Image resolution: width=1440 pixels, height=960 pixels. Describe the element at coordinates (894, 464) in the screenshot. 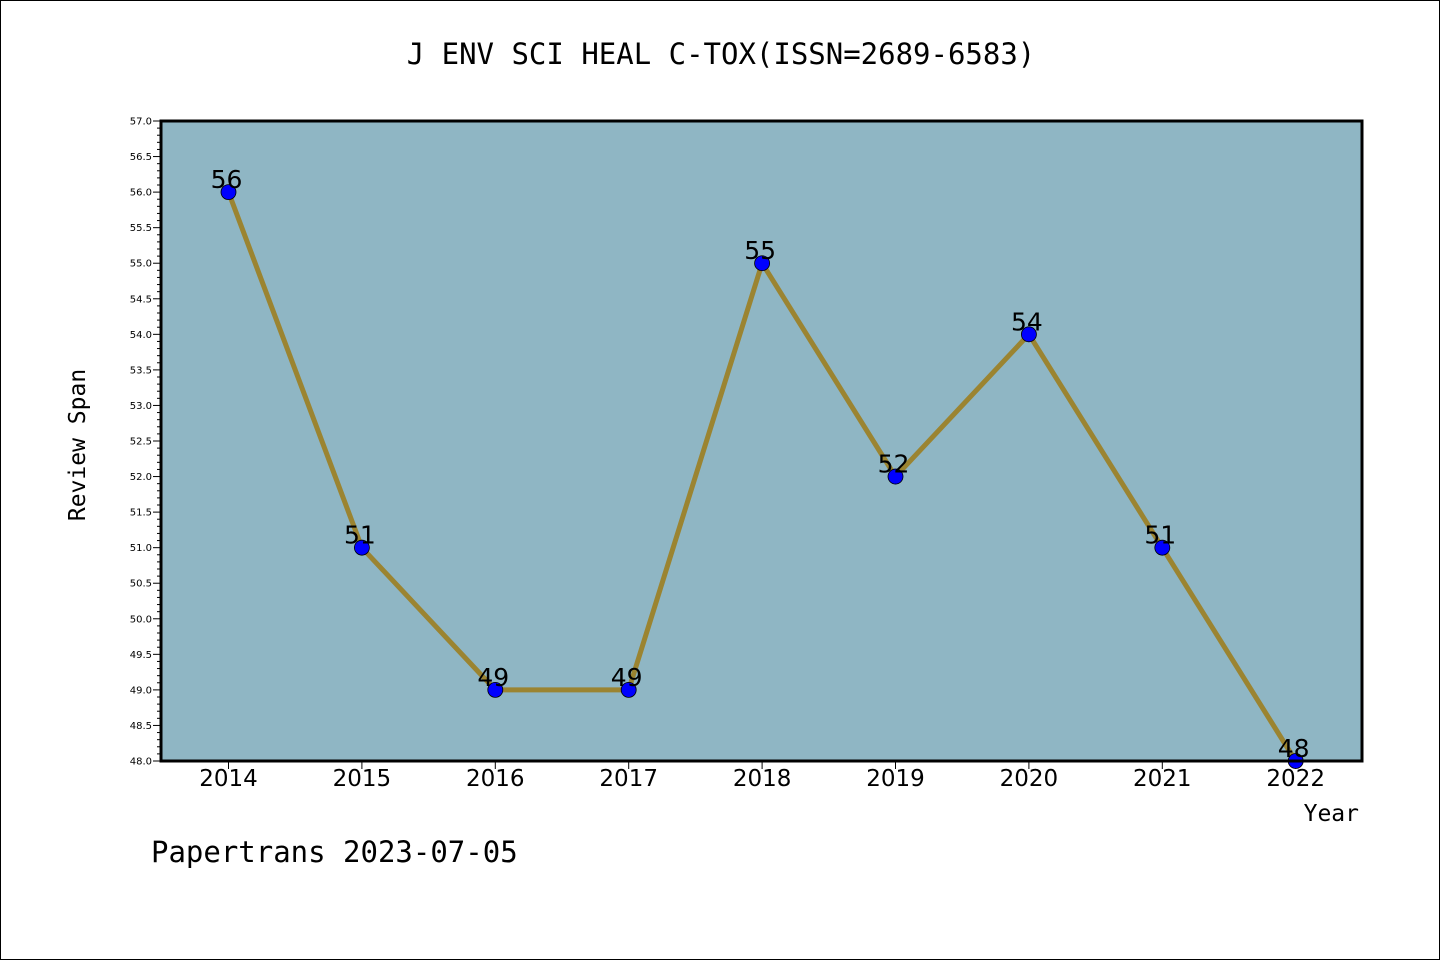

I see `data-label: 52` at that location.